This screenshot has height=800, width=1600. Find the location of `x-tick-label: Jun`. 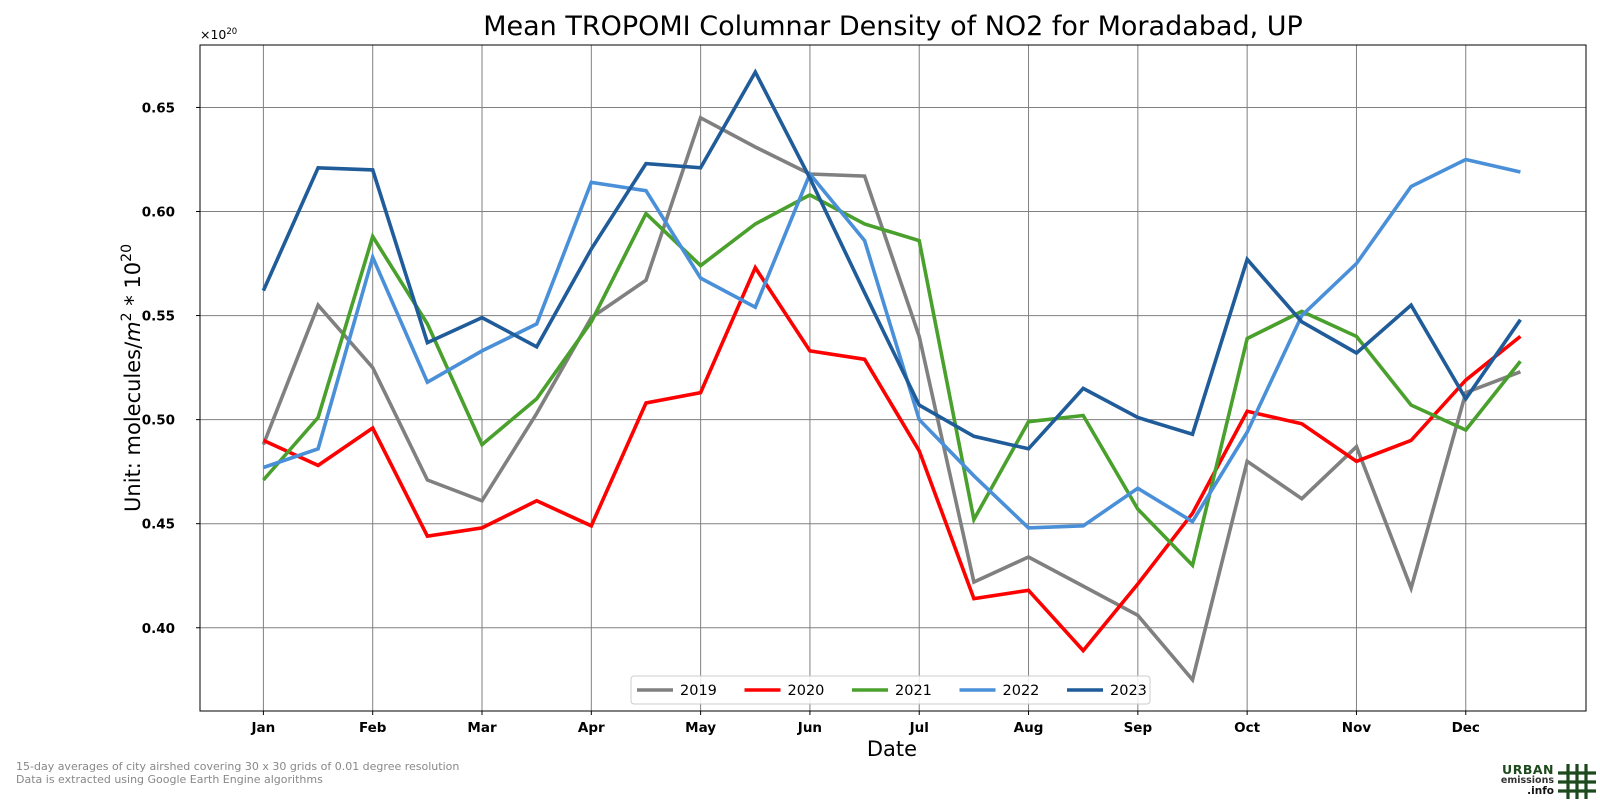

x-tick-label: Jun is located at coordinates (809, 728).